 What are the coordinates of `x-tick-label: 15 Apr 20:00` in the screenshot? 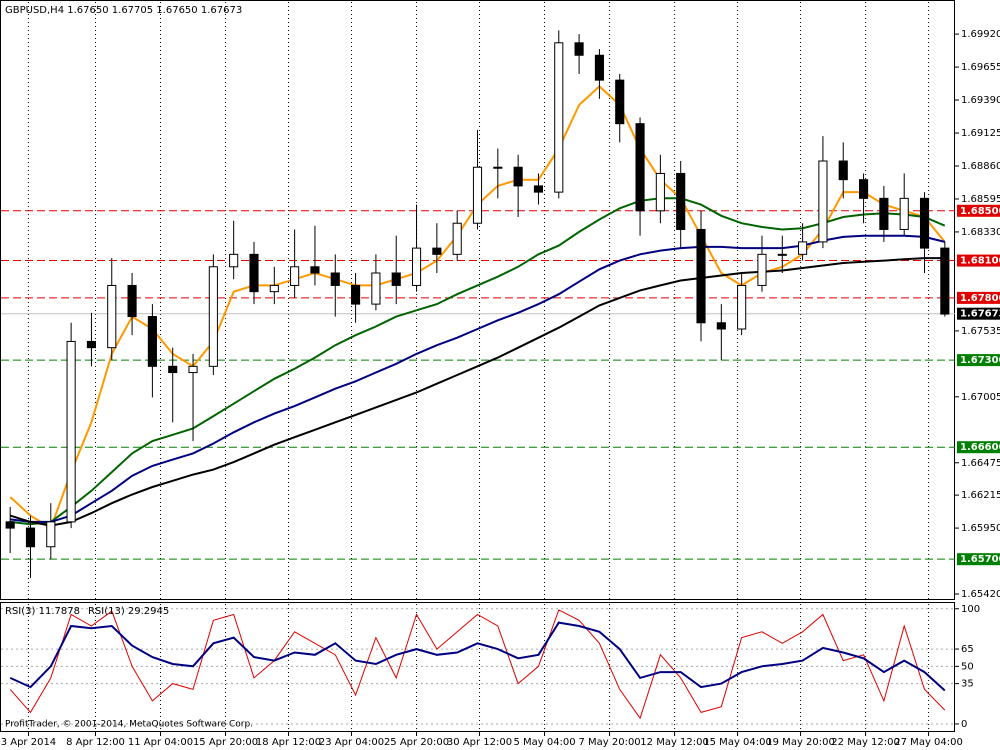 It's located at (225, 742).